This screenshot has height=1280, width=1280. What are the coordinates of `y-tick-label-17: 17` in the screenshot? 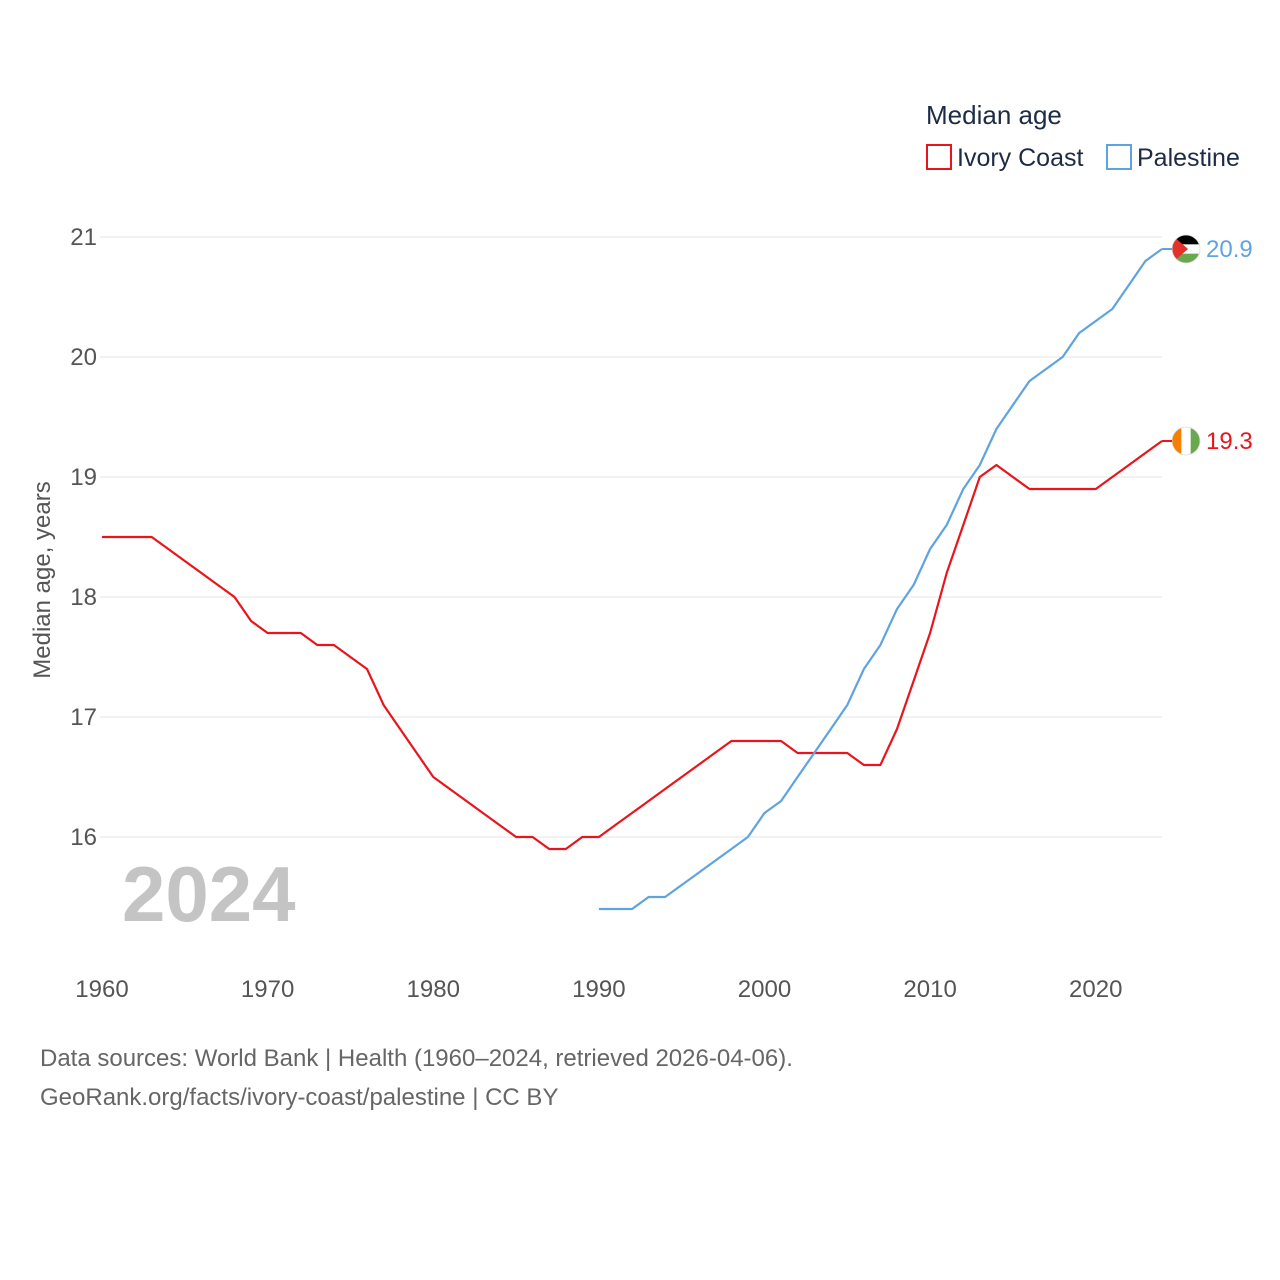 It's located at (83, 717).